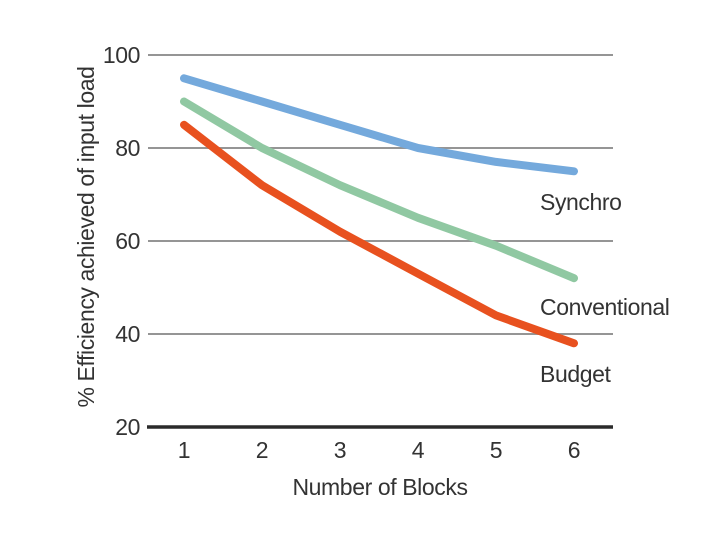 This screenshot has height=540, width=720. What do you see at coordinates (575, 374) in the screenshot?
I see `series-label-budget: Budget` at bounding box center [575, 374].